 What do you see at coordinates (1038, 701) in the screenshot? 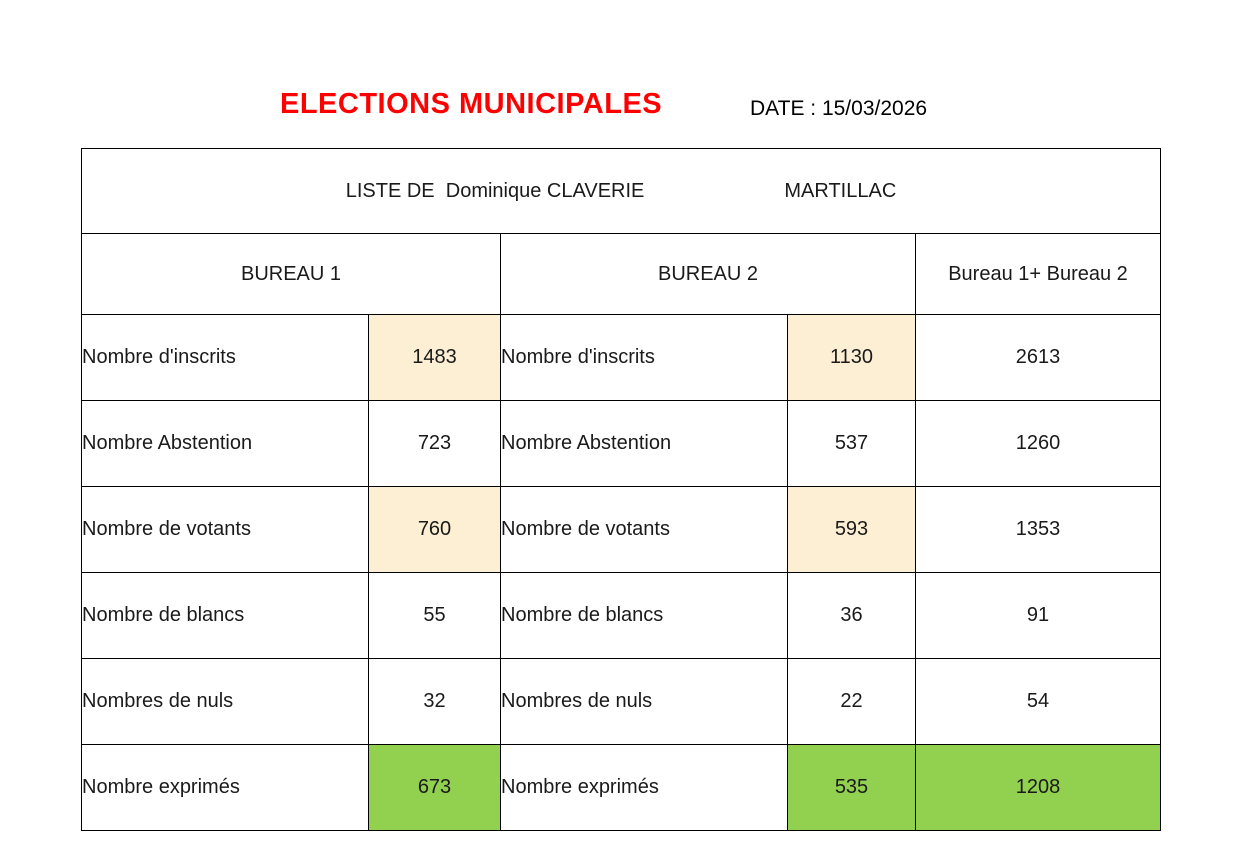
I see `row-total-value: 54` at bounding box center [1038, 701].